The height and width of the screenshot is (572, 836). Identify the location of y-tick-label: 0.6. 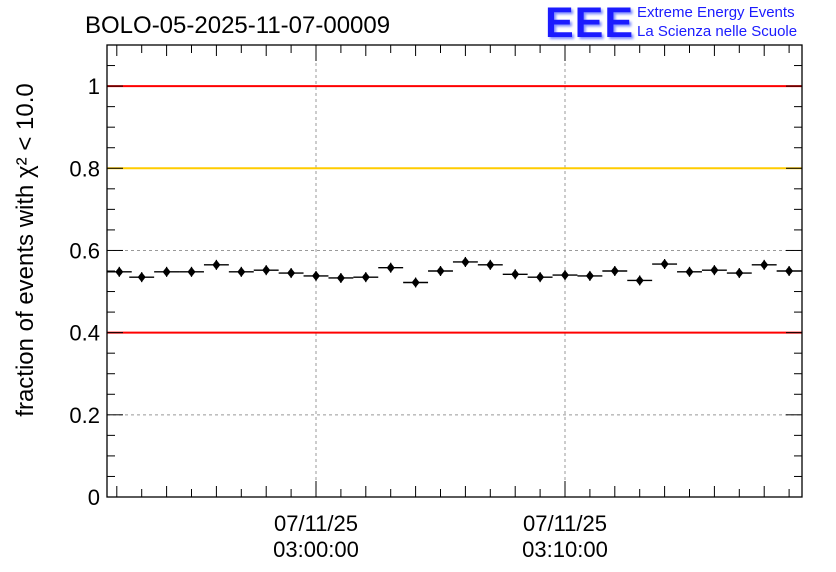
(84, 250).